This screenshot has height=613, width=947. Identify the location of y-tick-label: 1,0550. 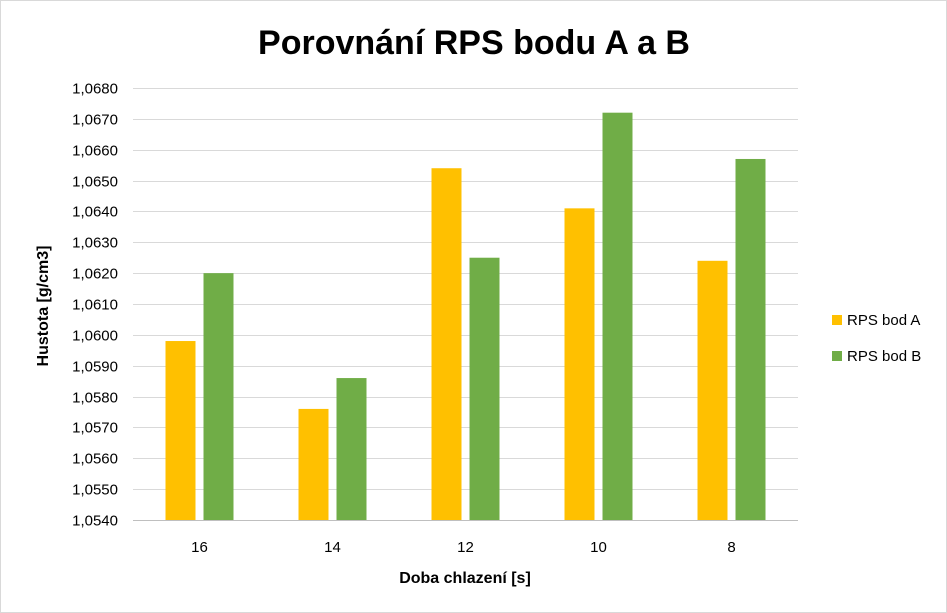
(95, 490).